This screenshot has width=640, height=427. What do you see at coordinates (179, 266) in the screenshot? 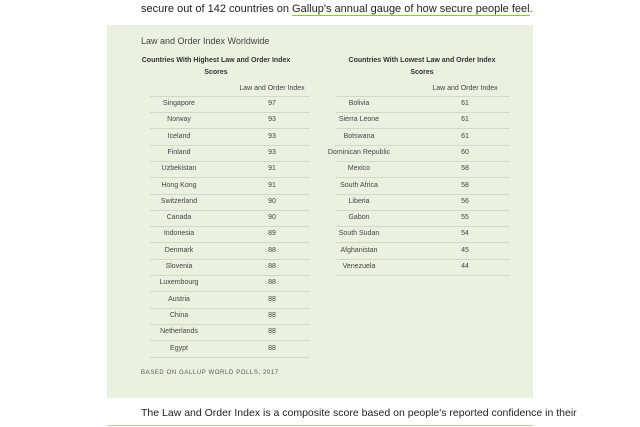
I see `country-name: Slovenia` at bounding box center [179, 266].